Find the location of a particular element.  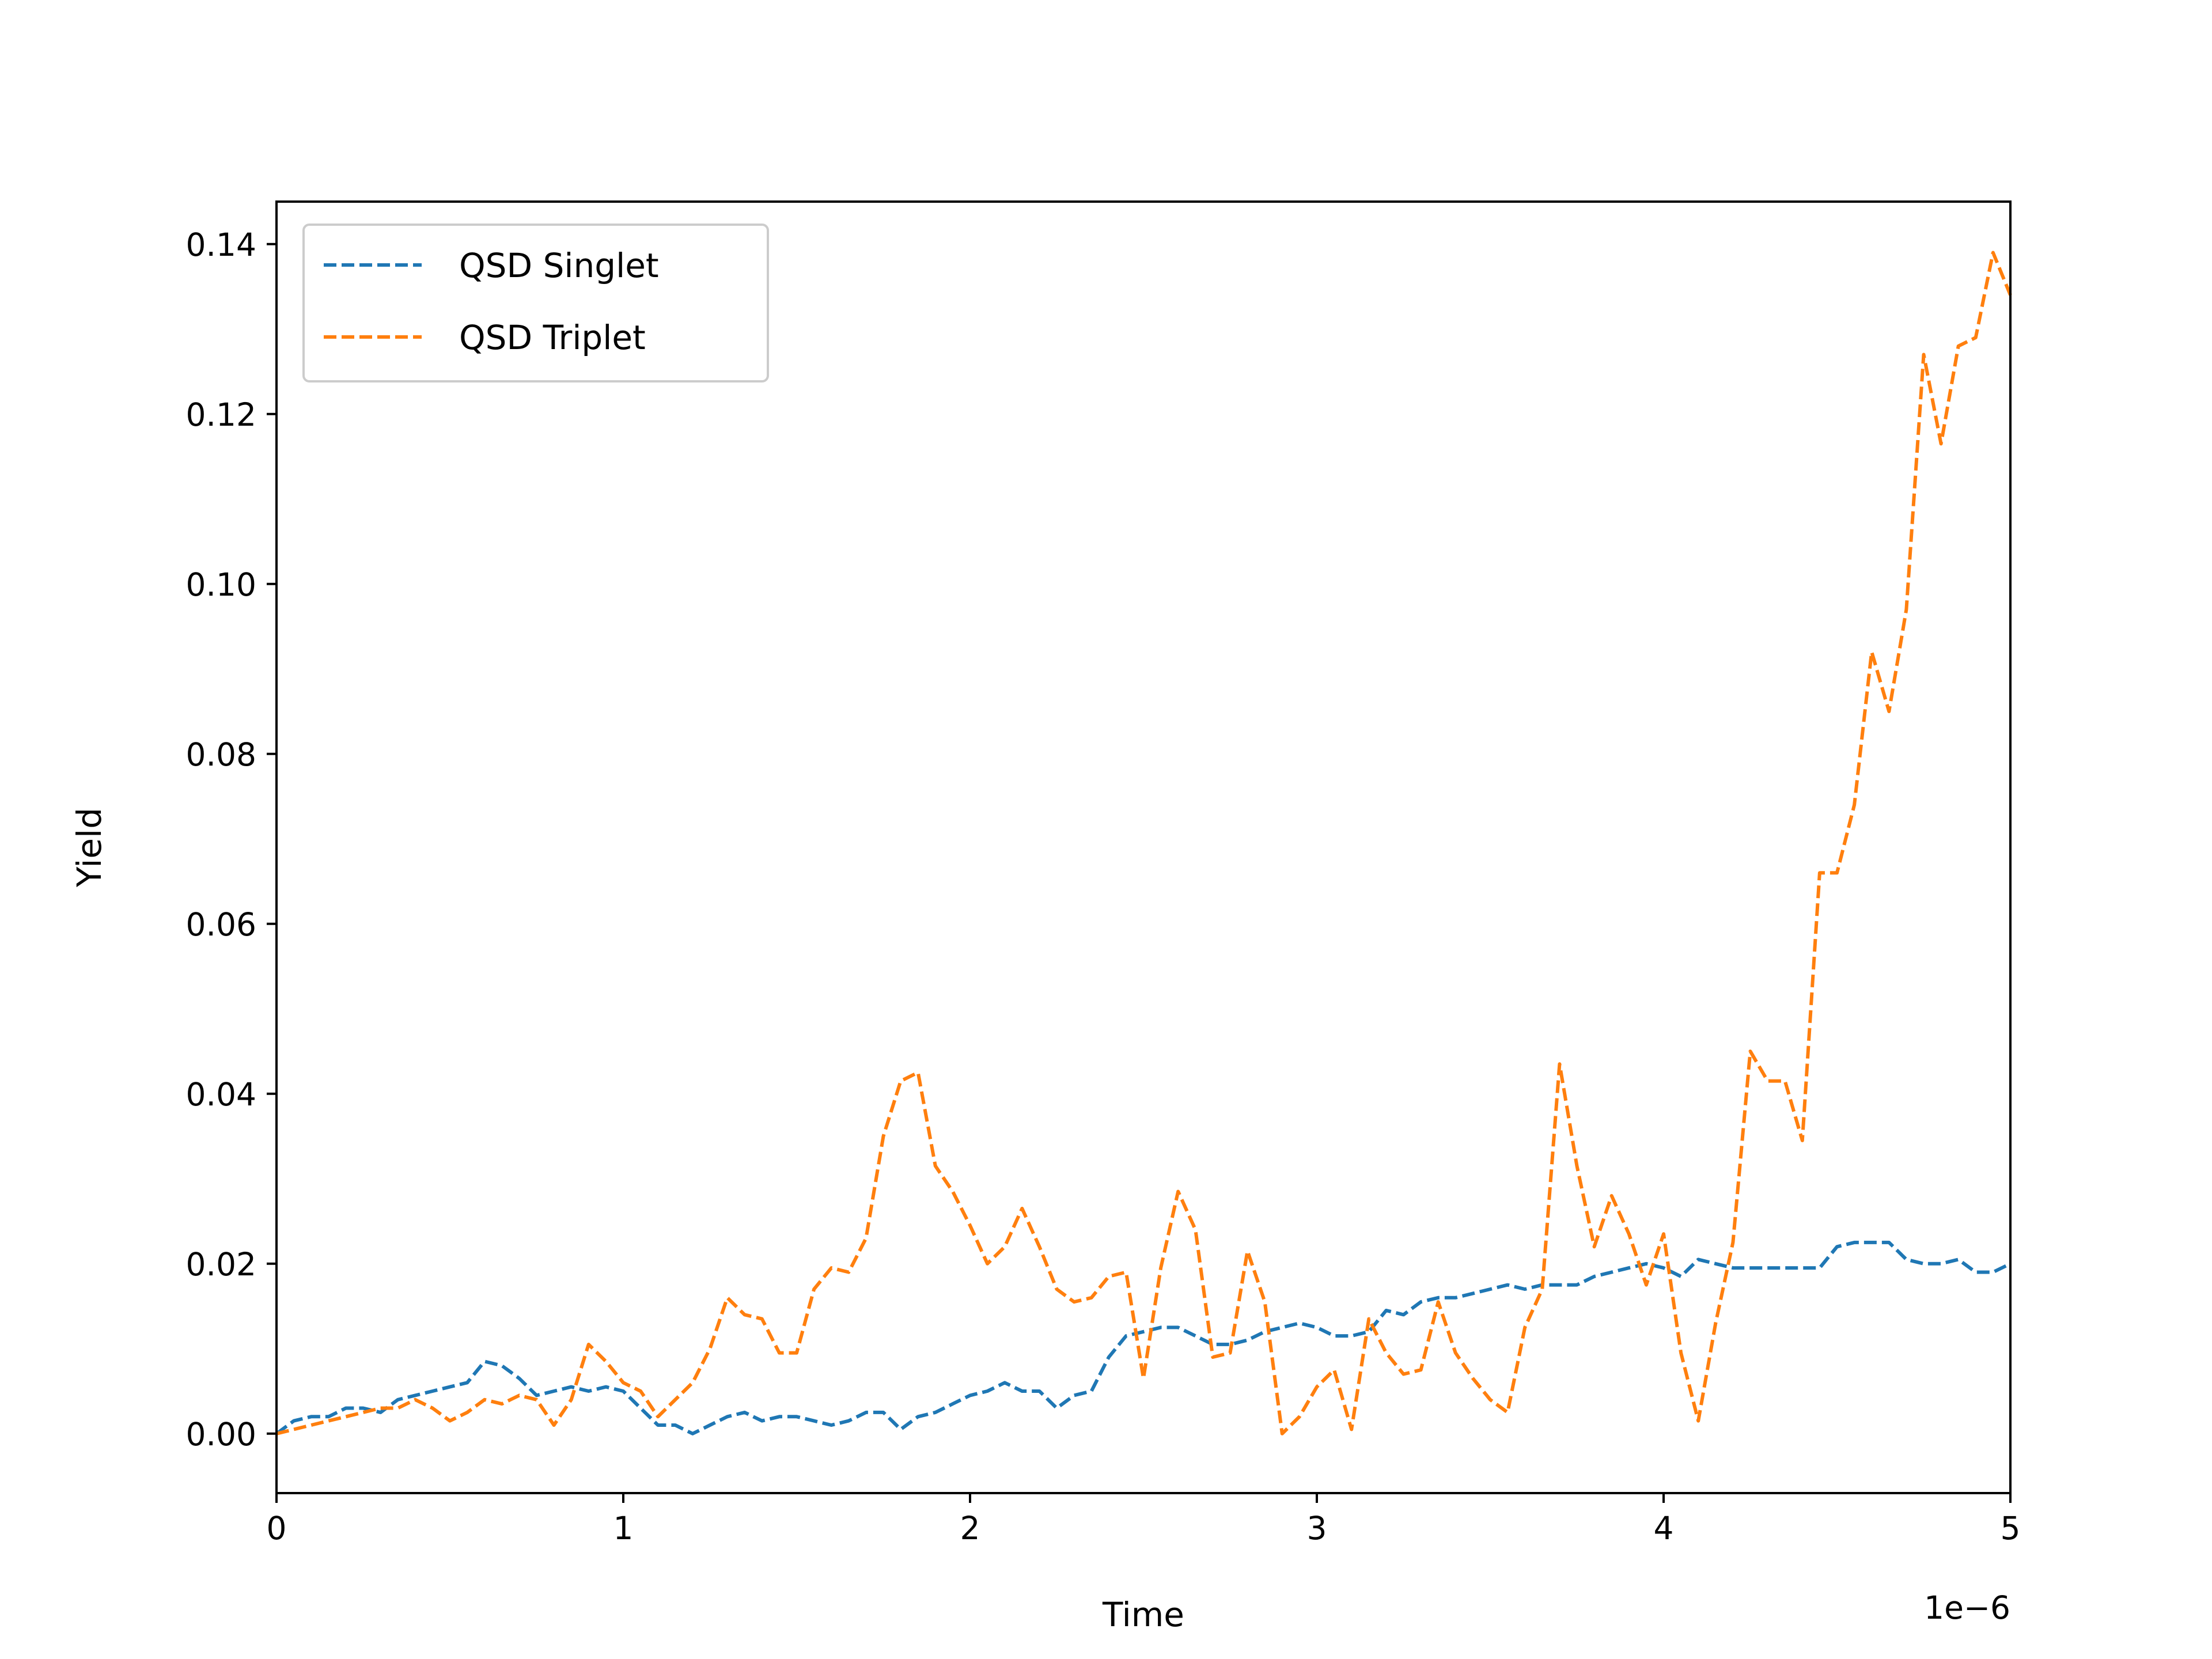

y-tick-label: 0.02 is located at coordinates (221, 1264).